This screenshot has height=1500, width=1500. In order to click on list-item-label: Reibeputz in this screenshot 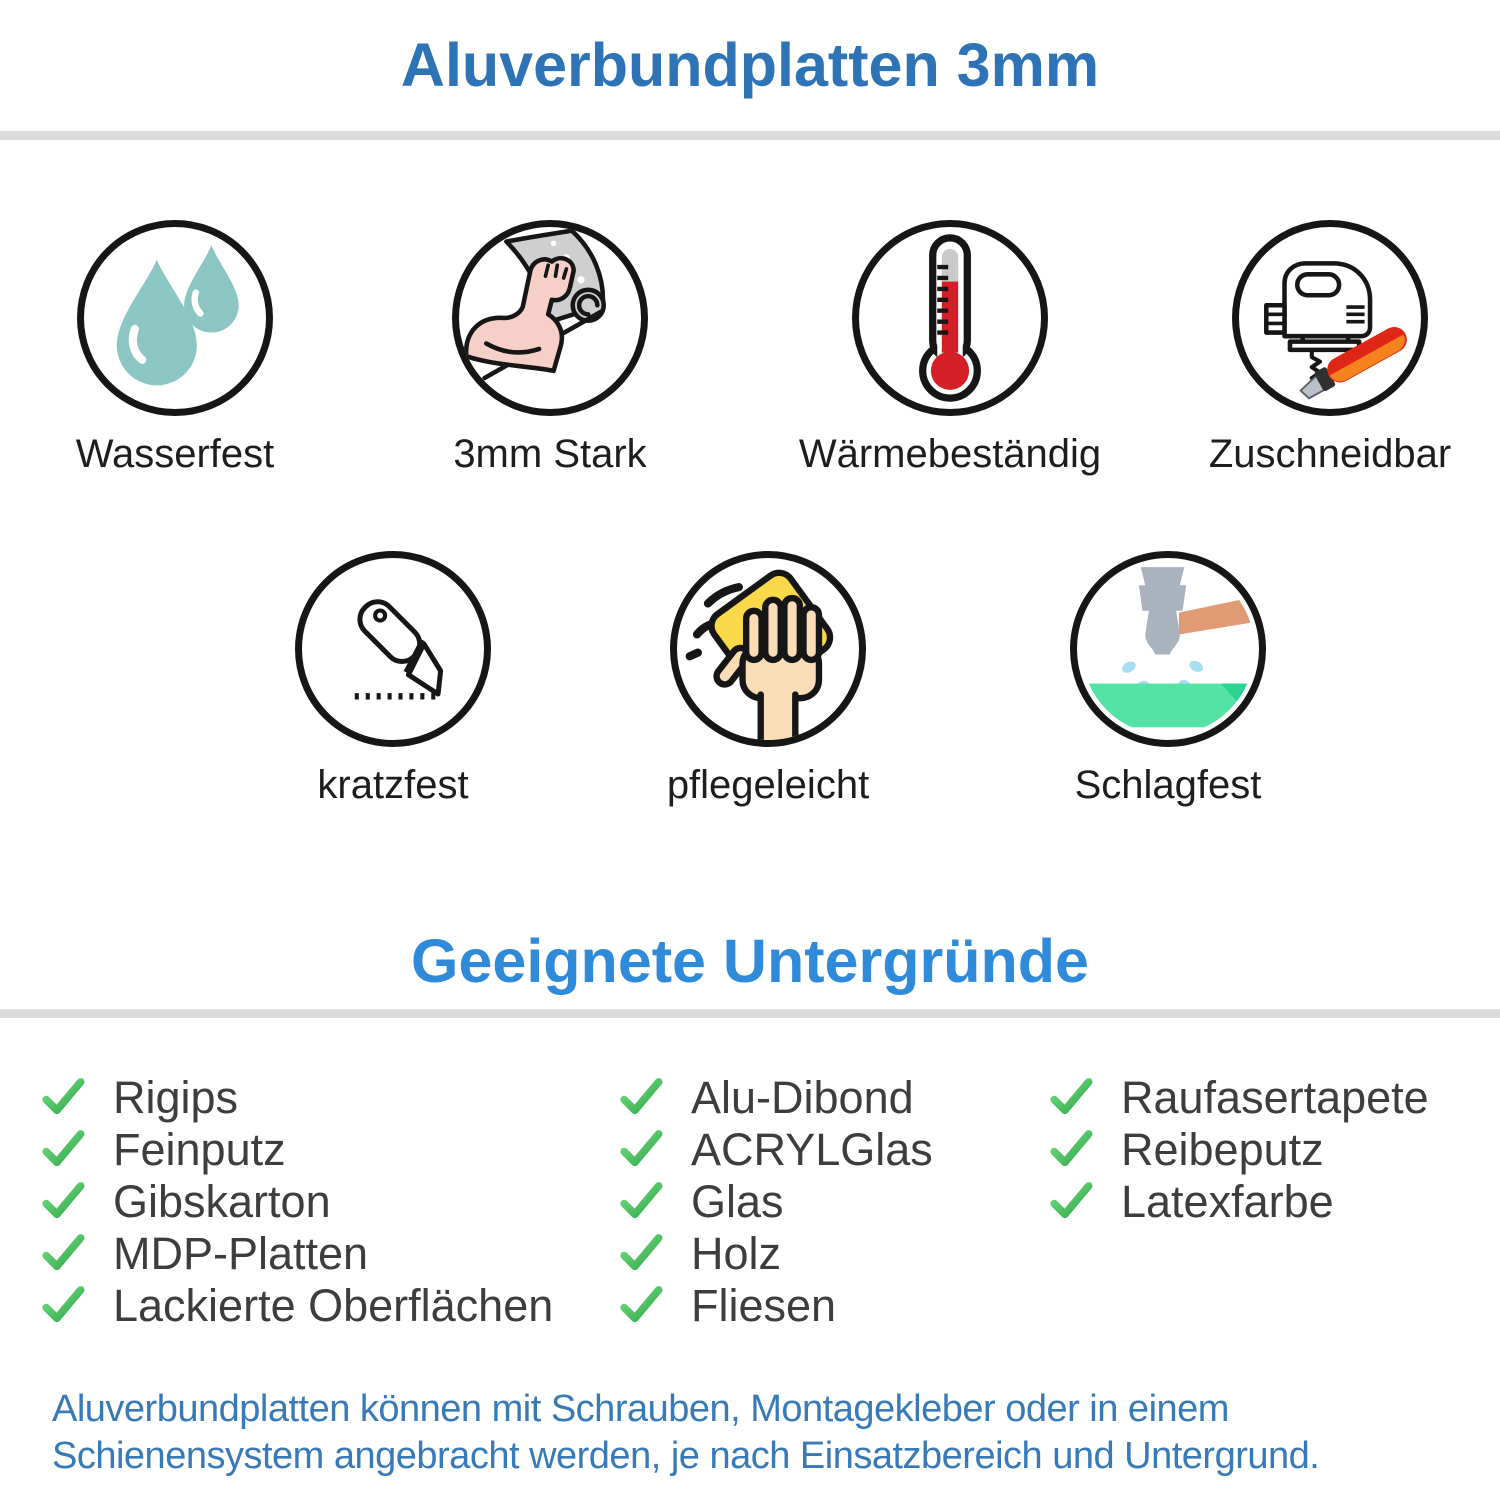, I will do `click(1222, 1149)`.